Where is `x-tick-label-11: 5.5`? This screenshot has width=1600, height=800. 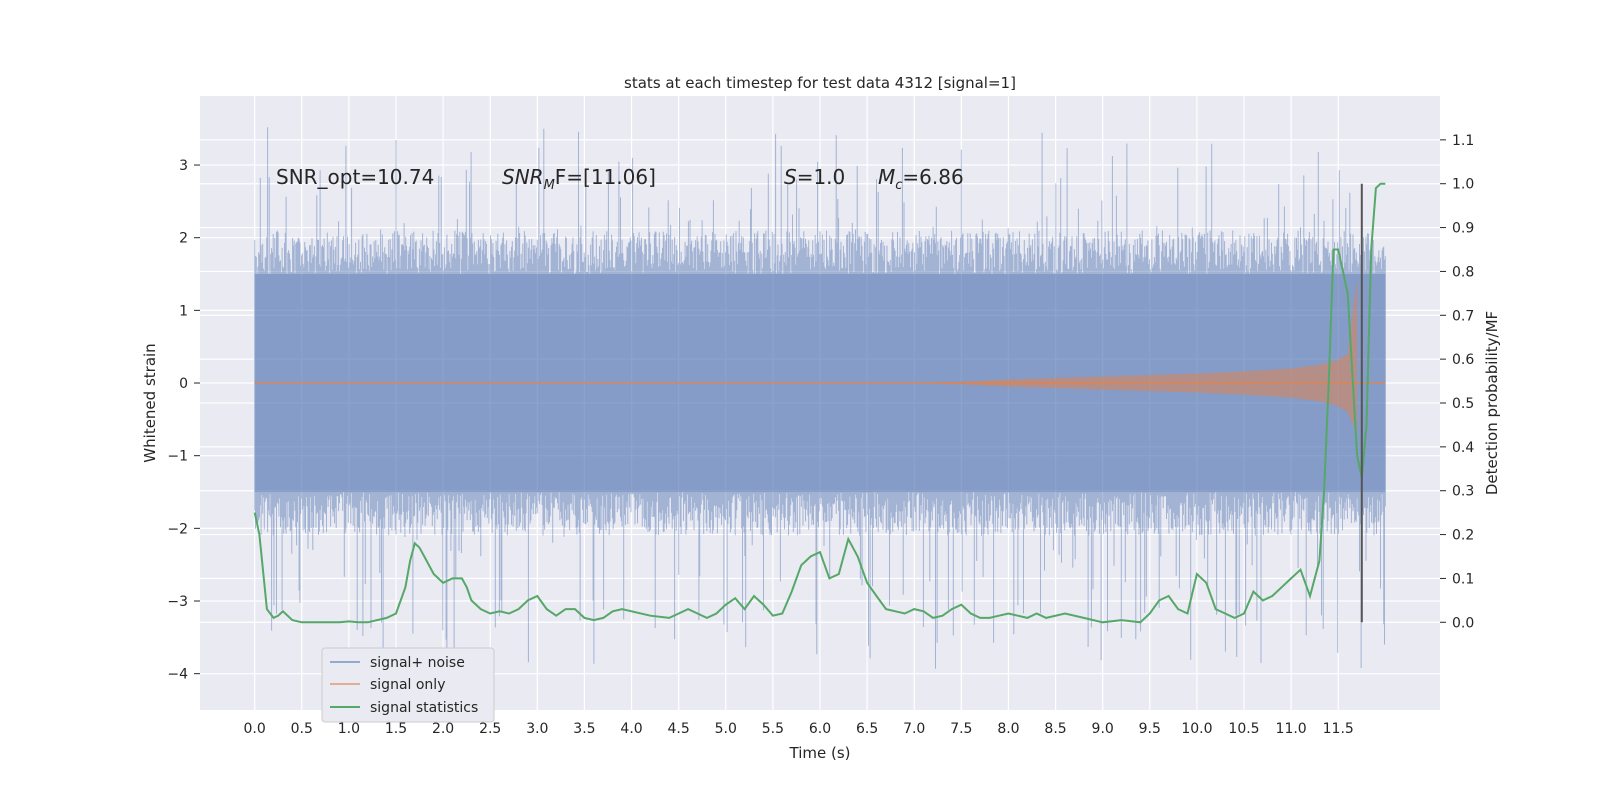
x-tick-label-11: 5.5 is located at coordinates (773, 729).